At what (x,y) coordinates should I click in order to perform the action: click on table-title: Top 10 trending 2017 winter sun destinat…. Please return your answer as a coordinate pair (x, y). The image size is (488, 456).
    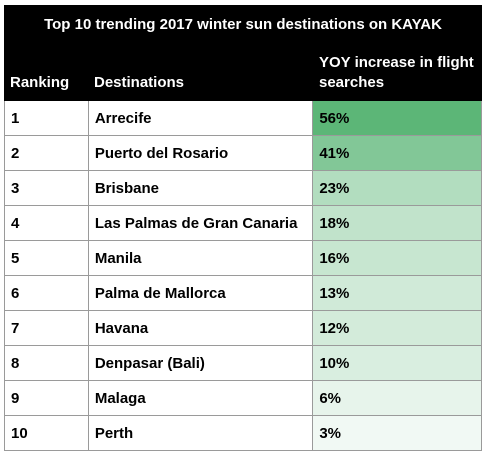
    Looking at the image, I should click on (243, 25).